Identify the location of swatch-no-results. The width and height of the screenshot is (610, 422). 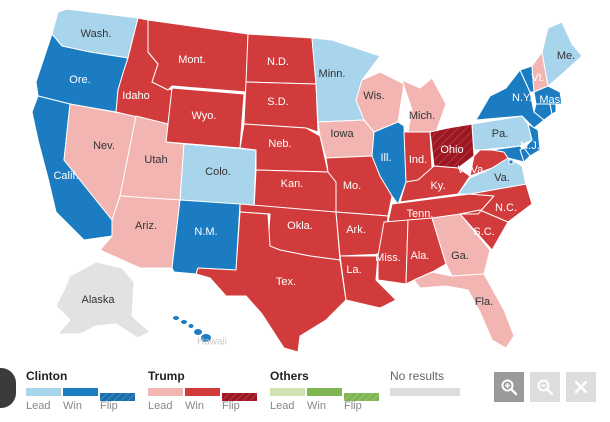
(425, 392).